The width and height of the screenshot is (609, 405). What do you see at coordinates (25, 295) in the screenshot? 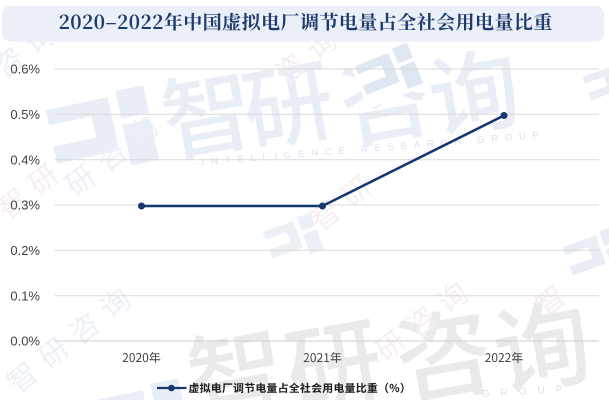
I see `svg-text: 0.1%` at bounding box center [25, 295].